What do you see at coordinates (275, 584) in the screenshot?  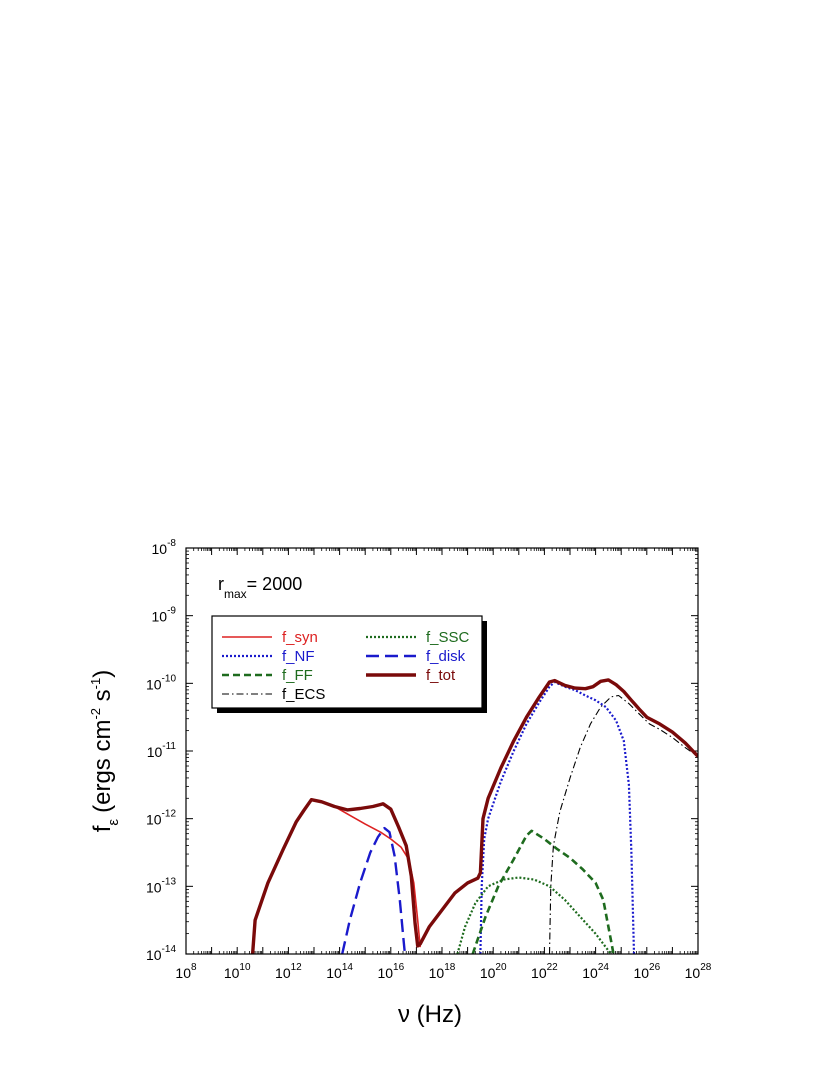 I see `annotation-value: = 2000` at bounding box center [275, 584].